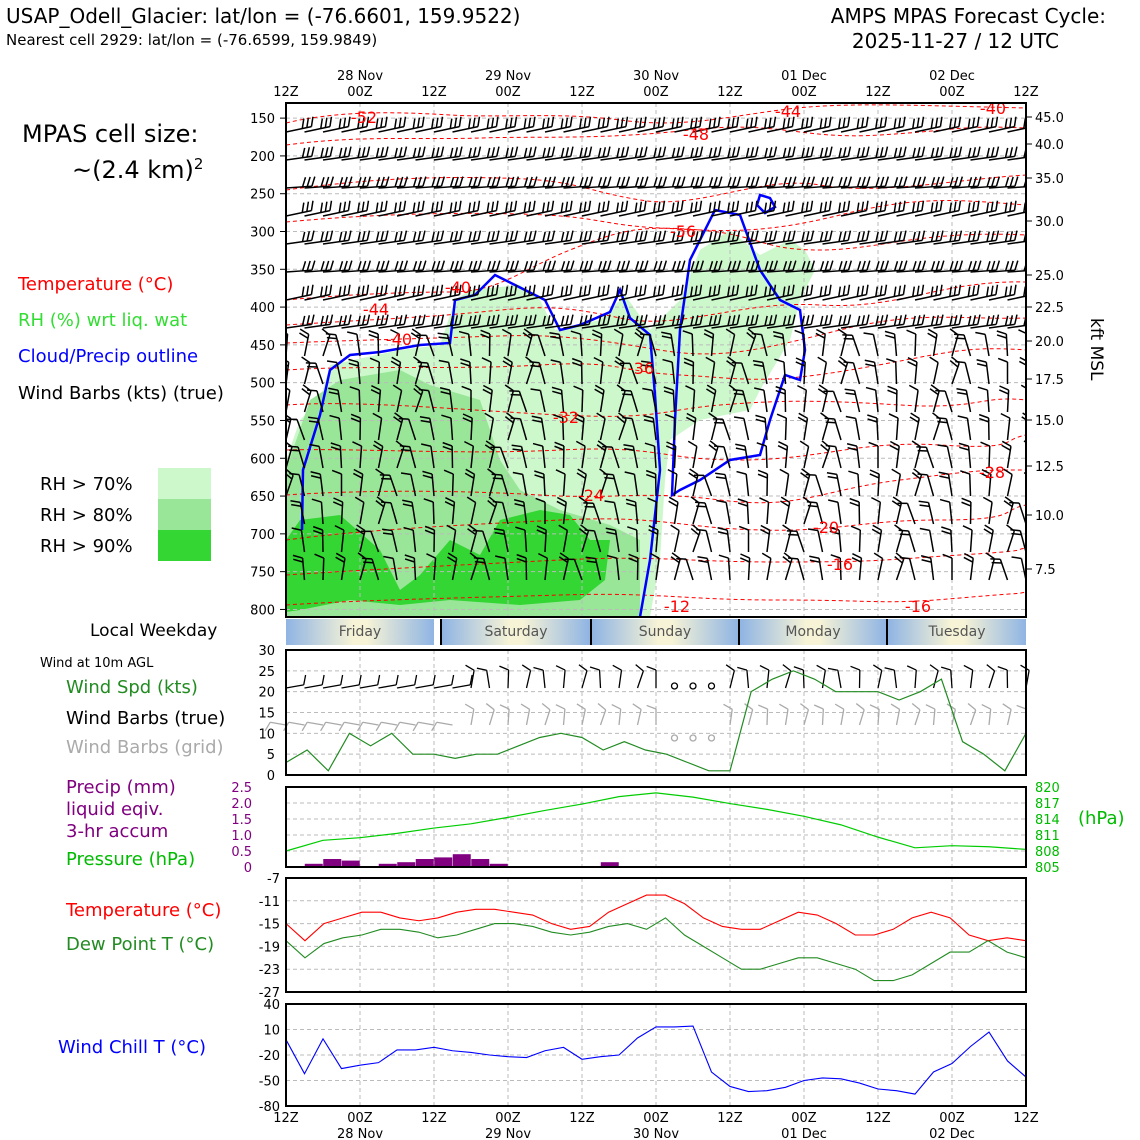 Image resolution: width=1140 pixels, height=1140 pixels. Describe the element at coordinates (656, 1055) in the screenshot. I see `windchill-grid` at that location.